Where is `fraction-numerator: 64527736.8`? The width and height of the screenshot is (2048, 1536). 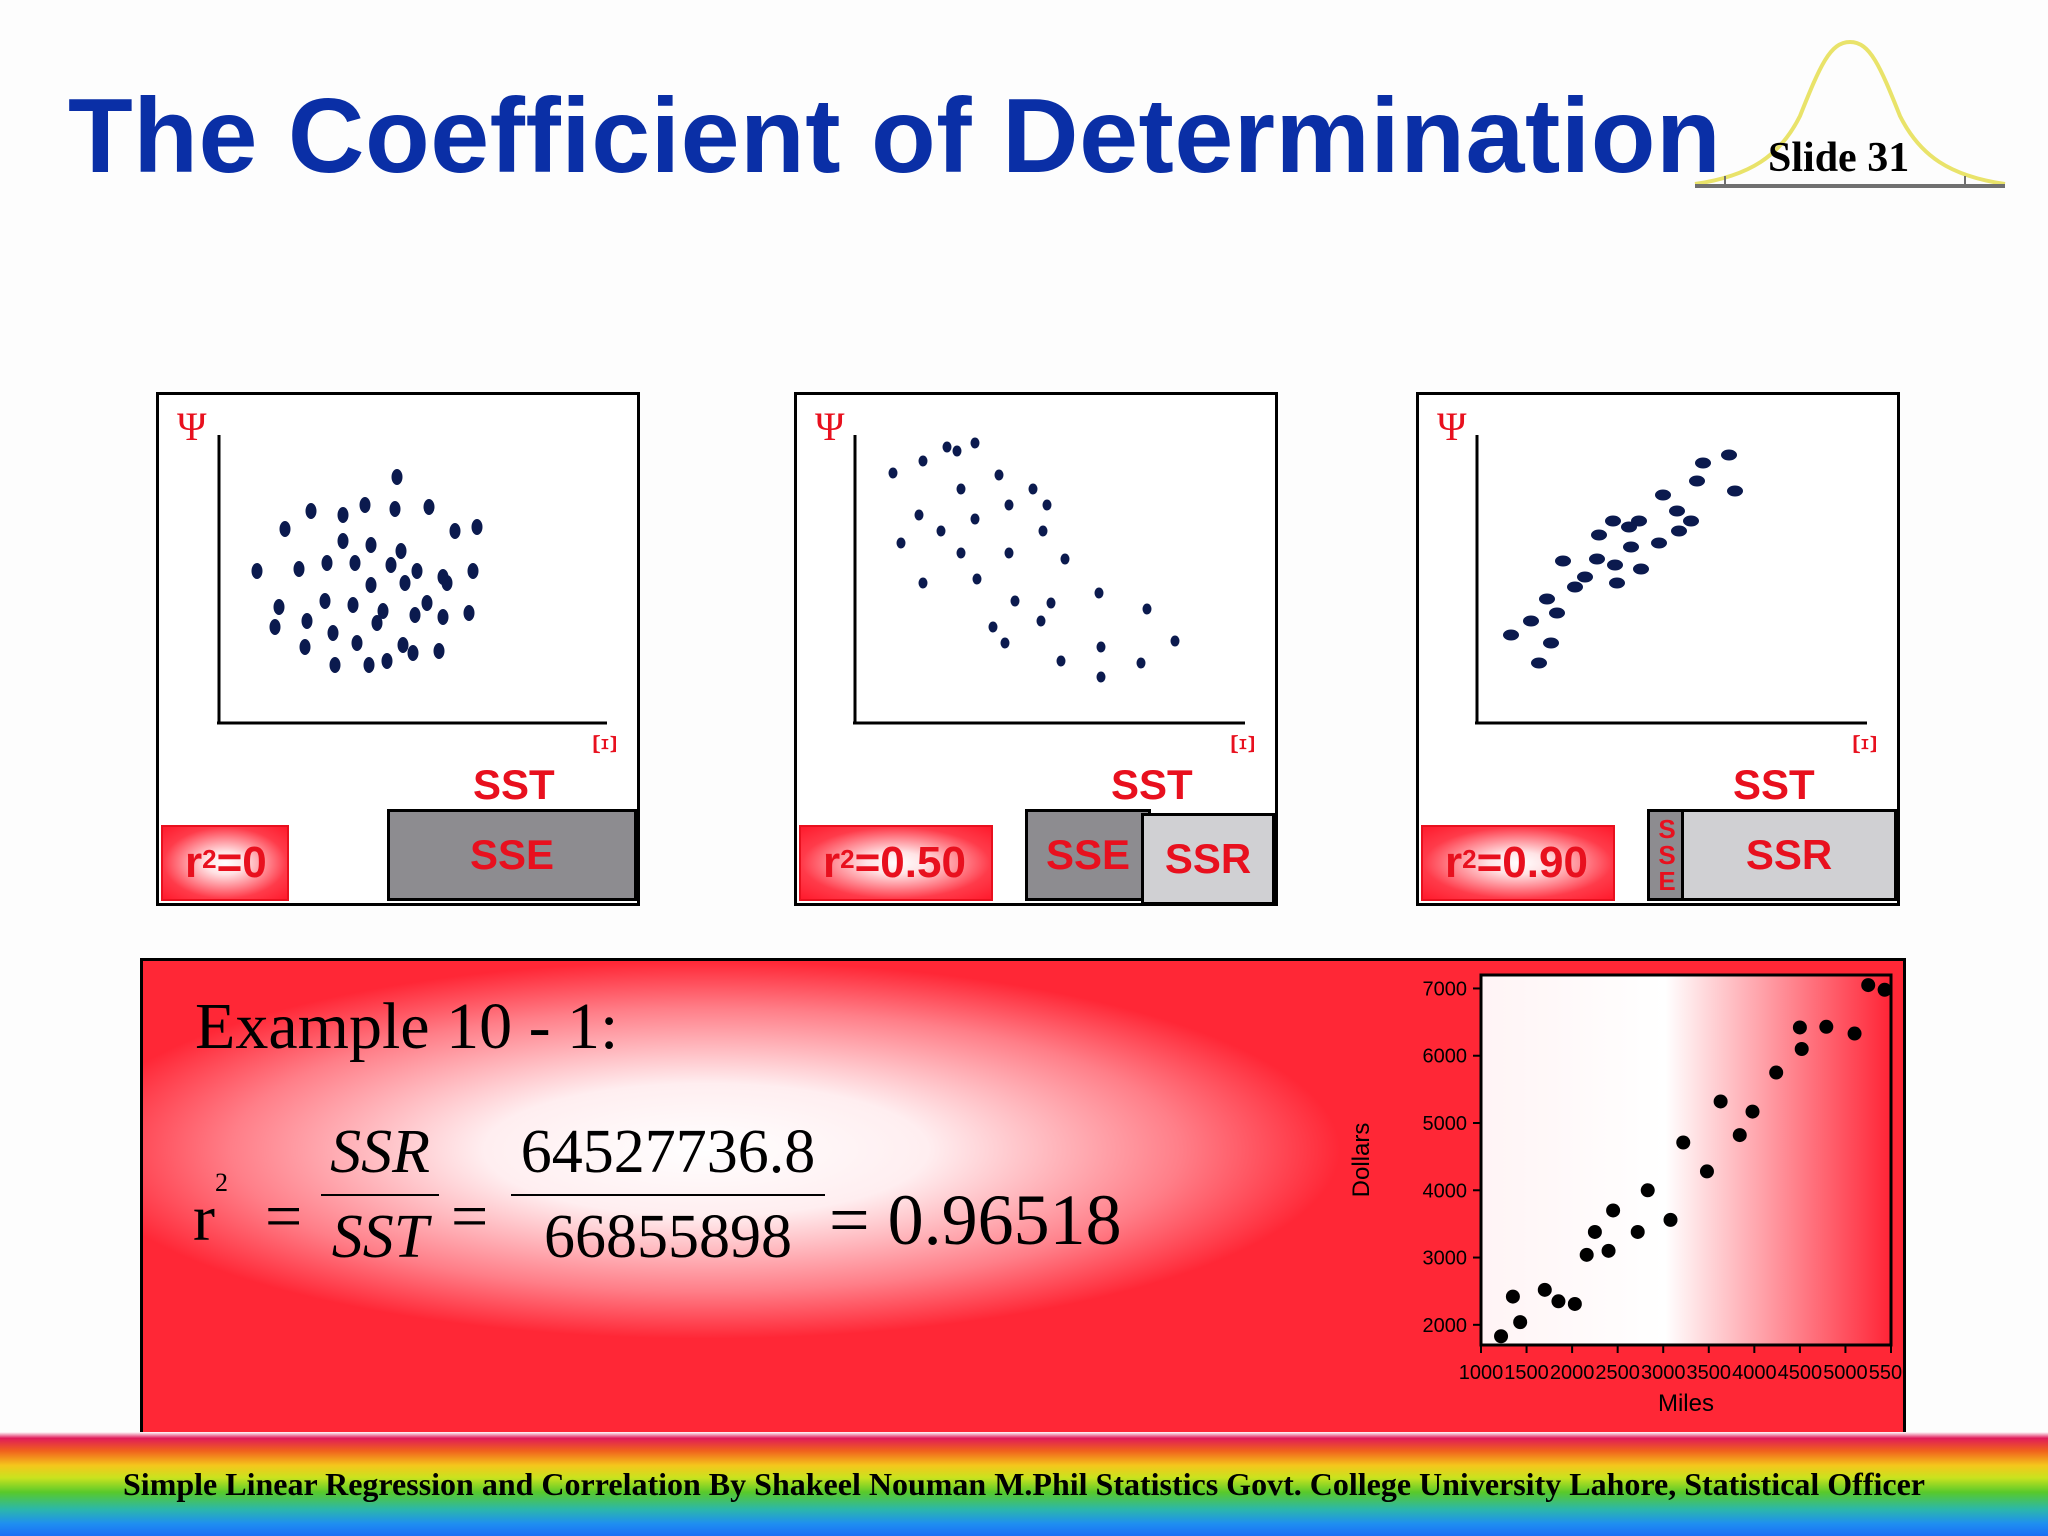 fraction-numerator: 64527736.8 is located at coordinates (668, 1152).